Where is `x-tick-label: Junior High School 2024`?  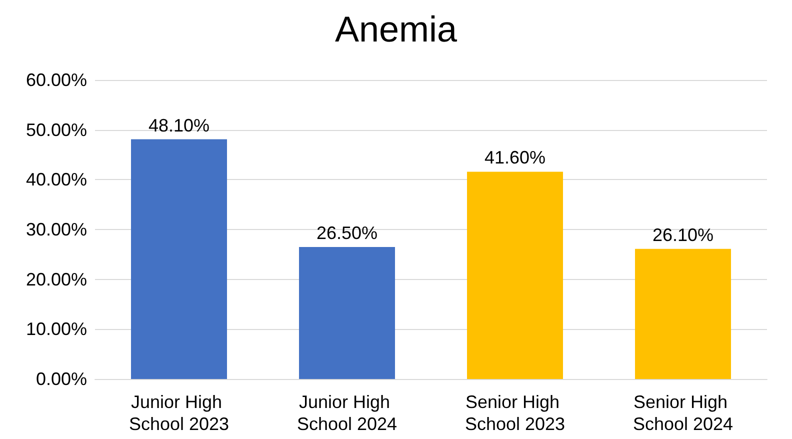 x-tick-label: Junior High School 2024 is located at coordinates (347, 413).